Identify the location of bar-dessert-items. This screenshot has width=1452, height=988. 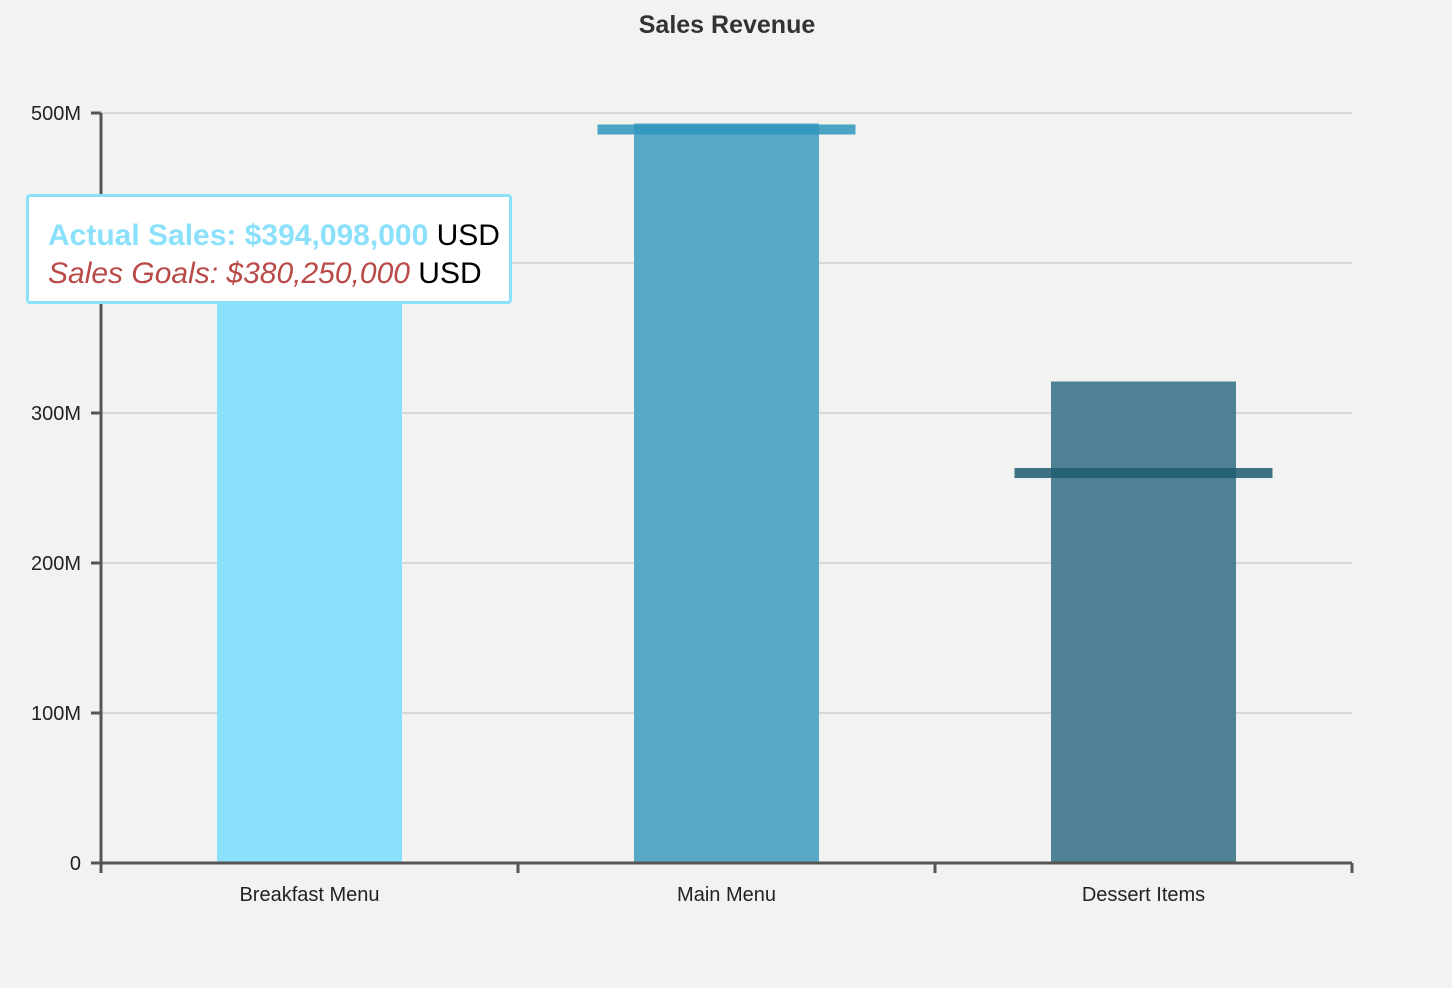
(1143, 622).